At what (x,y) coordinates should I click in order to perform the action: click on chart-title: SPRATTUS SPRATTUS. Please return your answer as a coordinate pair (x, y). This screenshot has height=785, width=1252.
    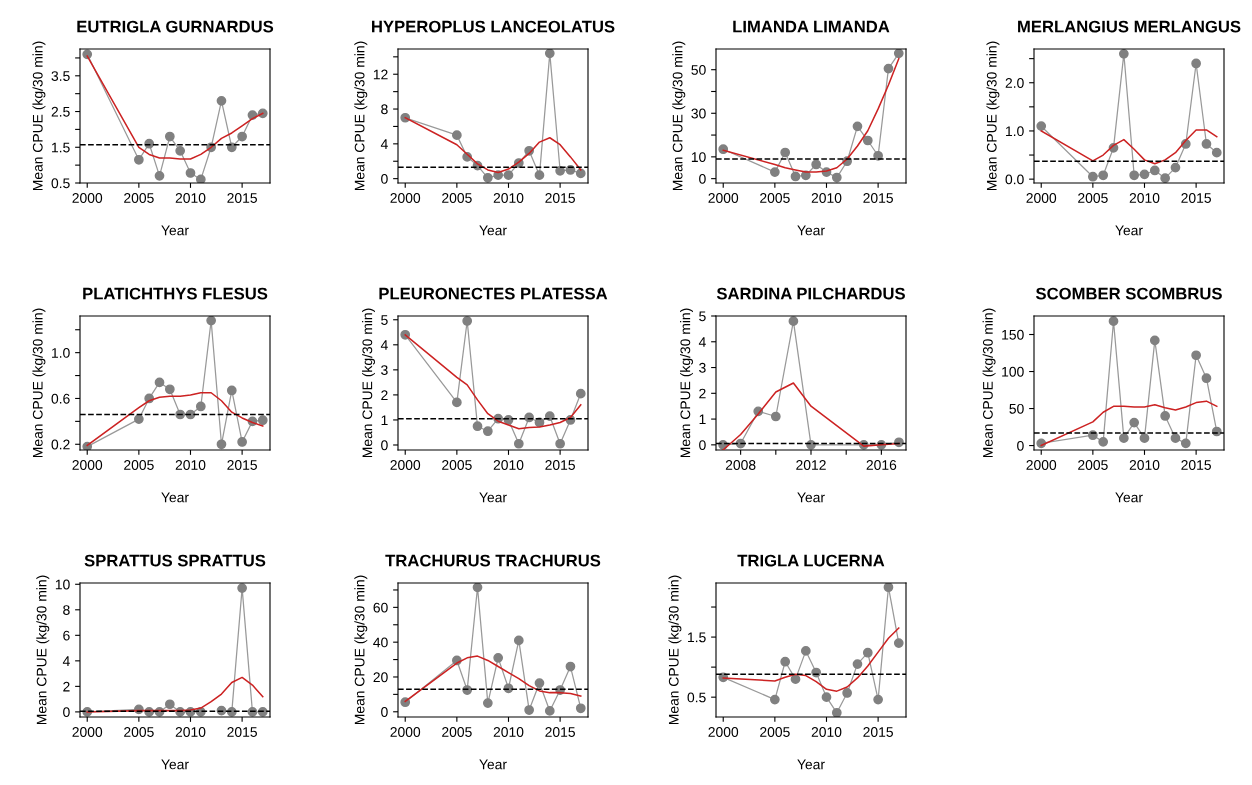
    Looking at the image, I should click on (175, 560).